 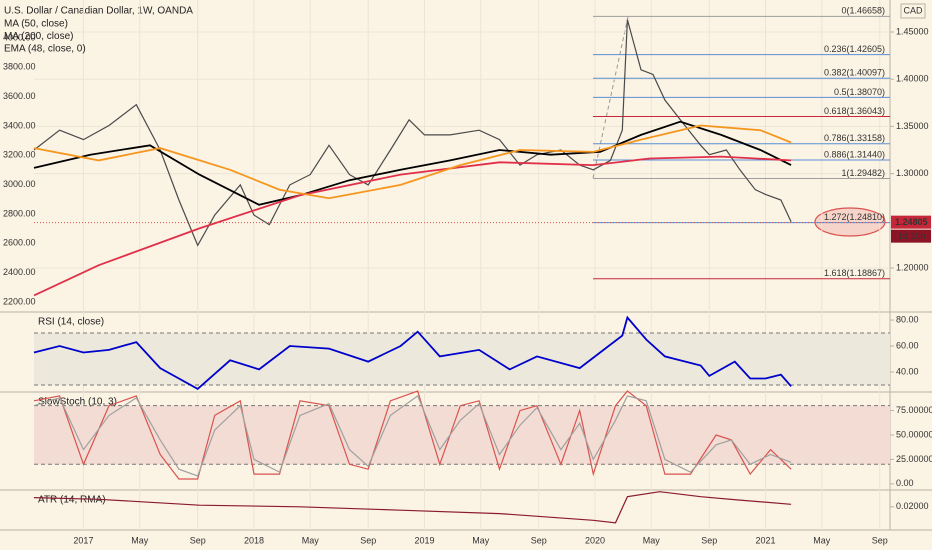 I want to click on chart-title: U.S. Dollar / Canadian Dollar, 1W, OANDA, so click(x=98, y=11).